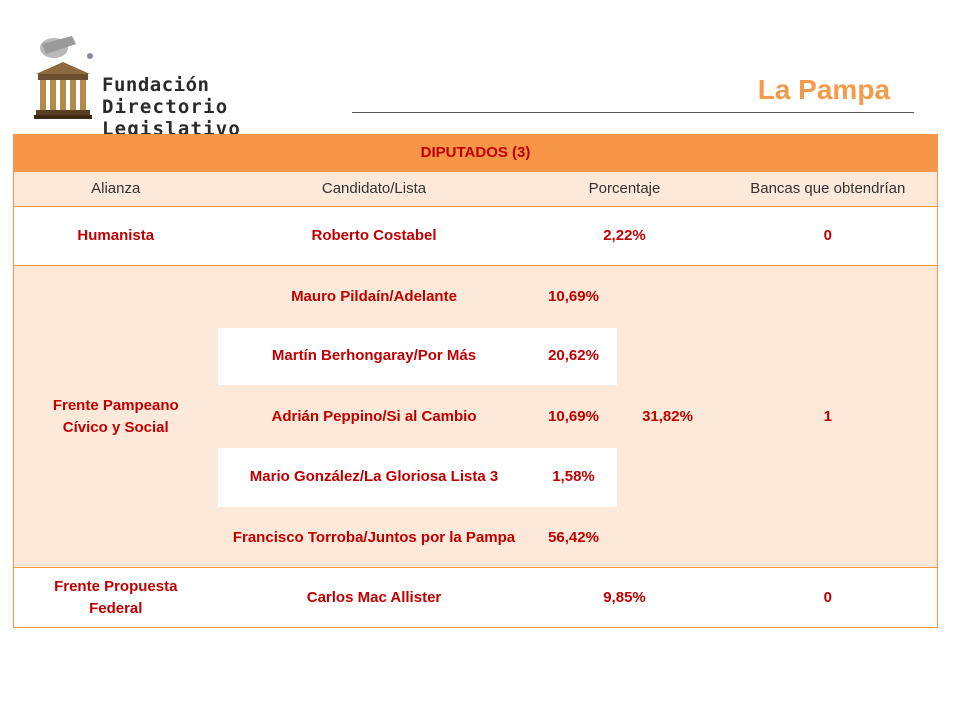 This screenshot has height=720, width=960. Describe the element at coordinates (633, 112) in the screenshot. I see `title-divider` at that location.